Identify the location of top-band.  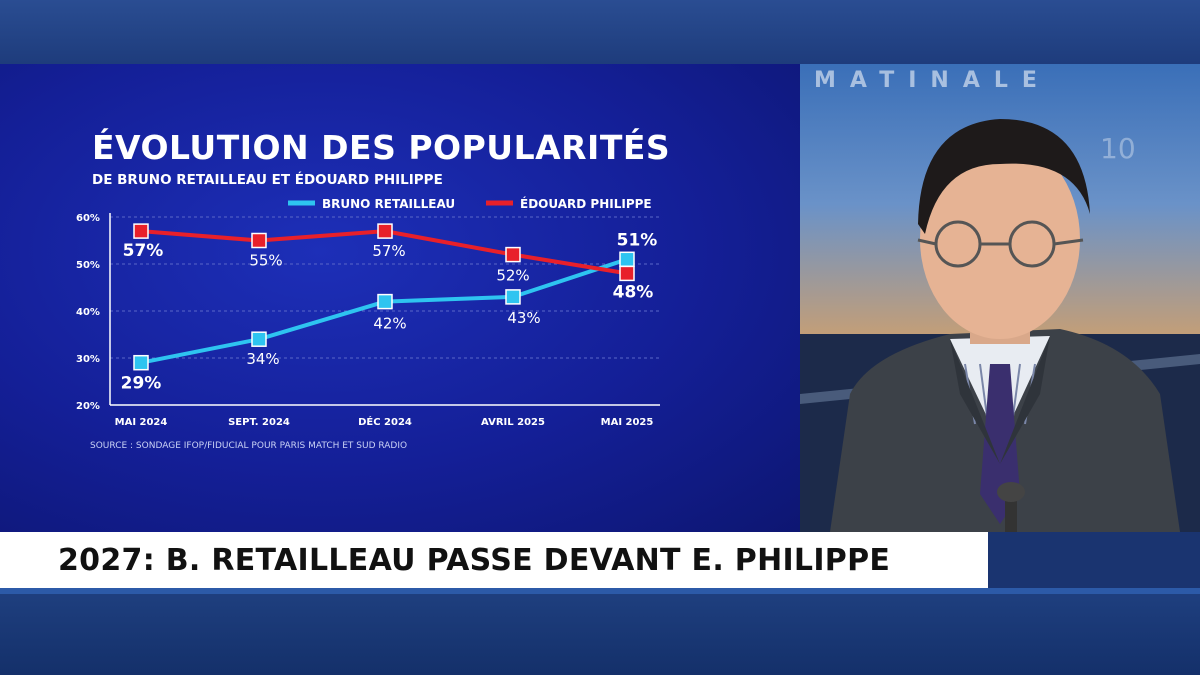
(600, 32).